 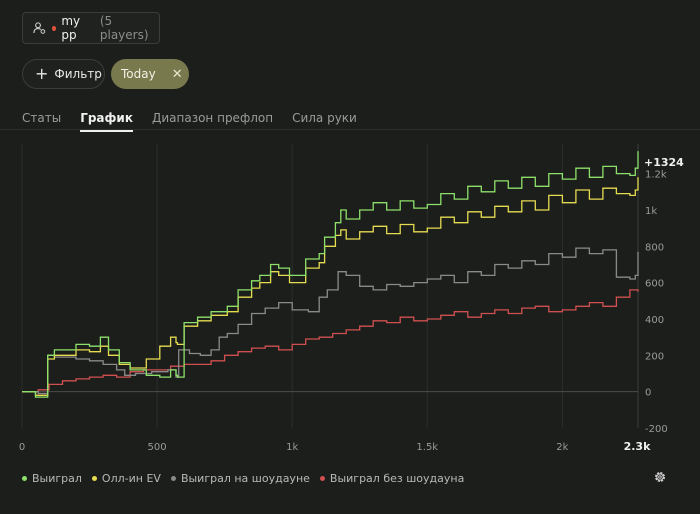 I want to click on filter-chip-today: Today ✕, so click(x=150, y=74).